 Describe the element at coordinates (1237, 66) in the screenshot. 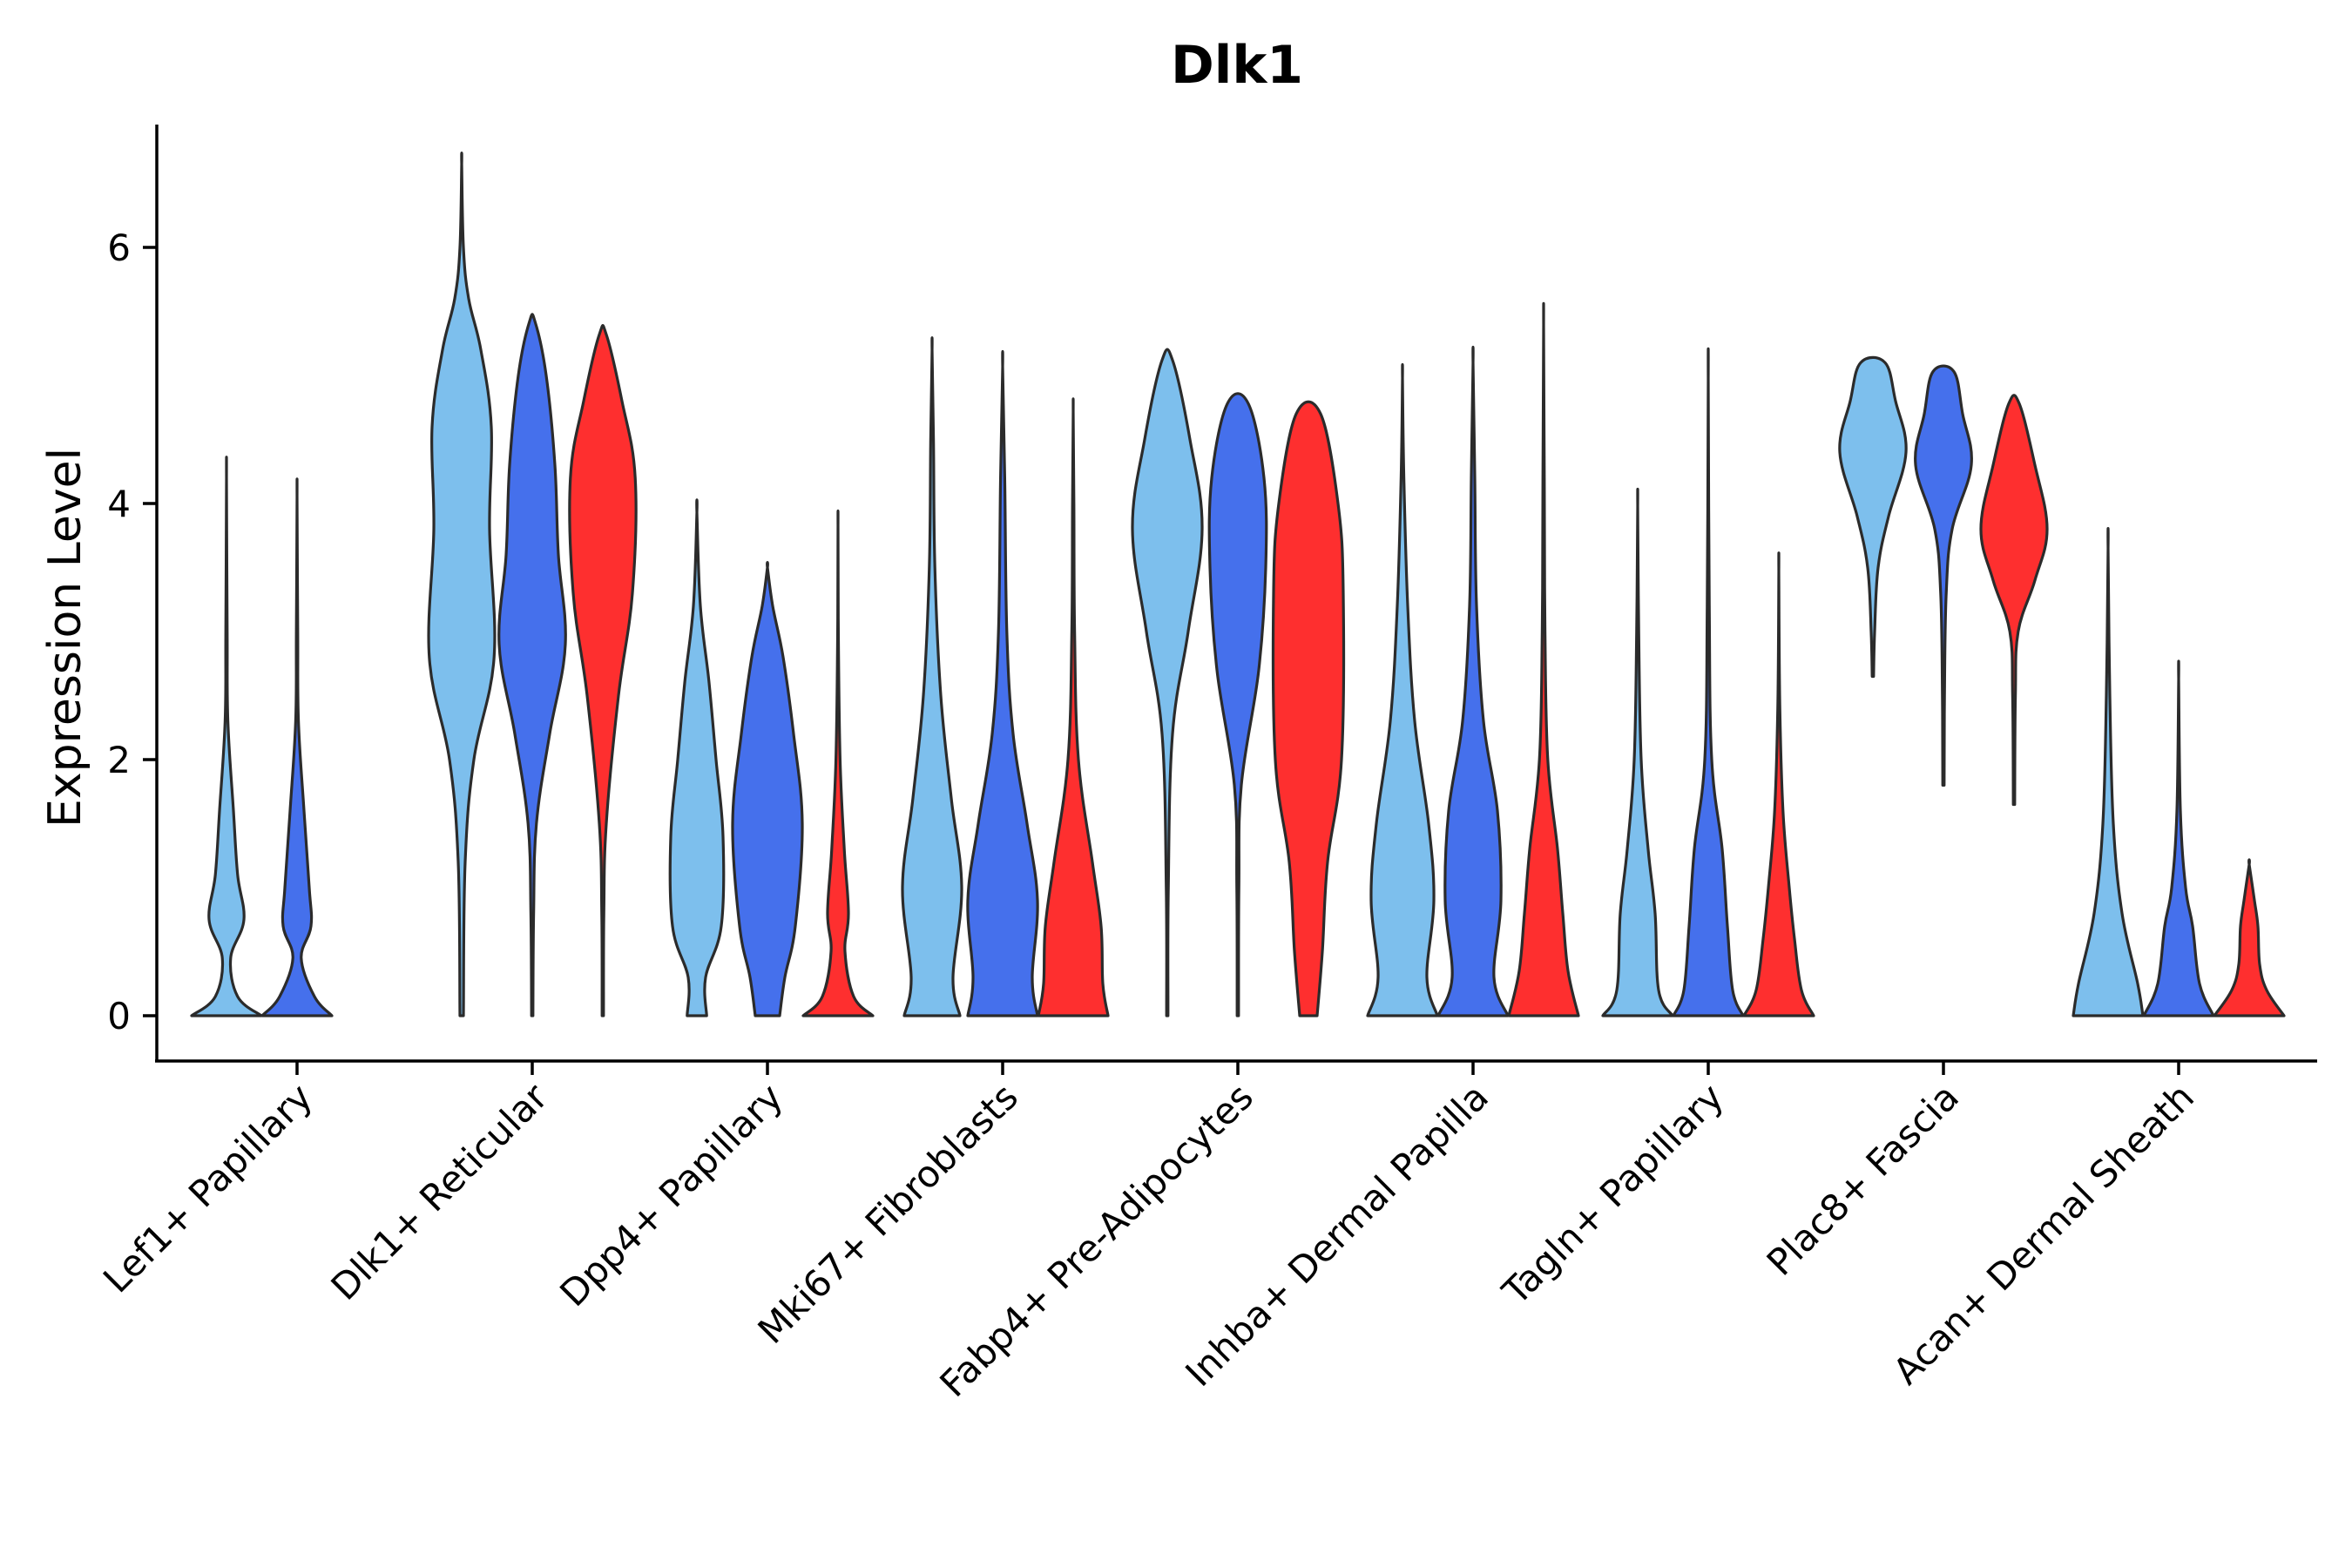

I see `chart-title: Dlk1` at that location.